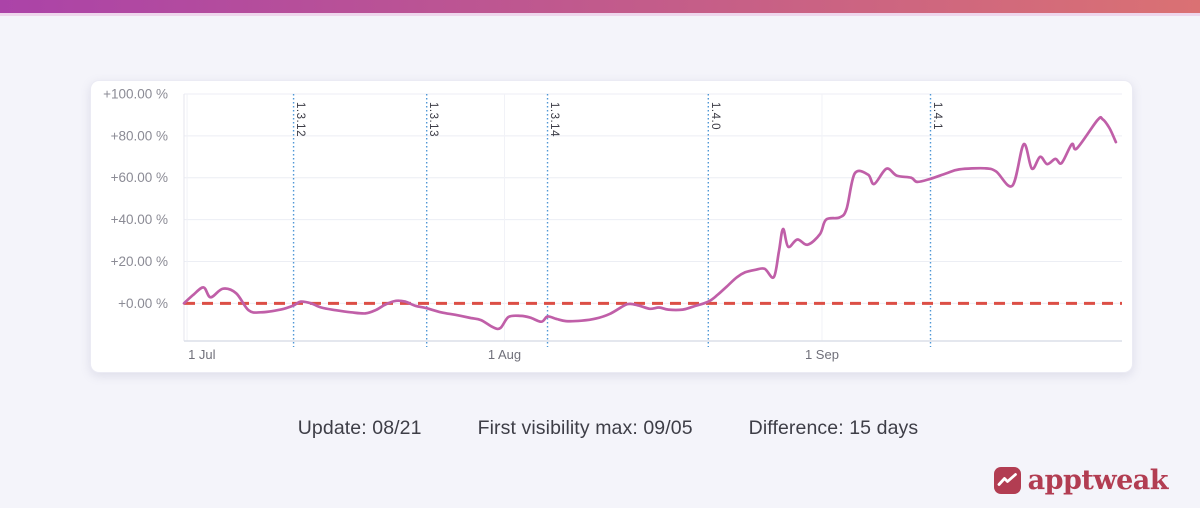 Image resolution: width=1200 pixels, height=508 pixels. What do you see at coordinates (504, 354) in the screenshot?
I see `x-axis-tick-label: 1 Aug` at bounding box center [504, 354].